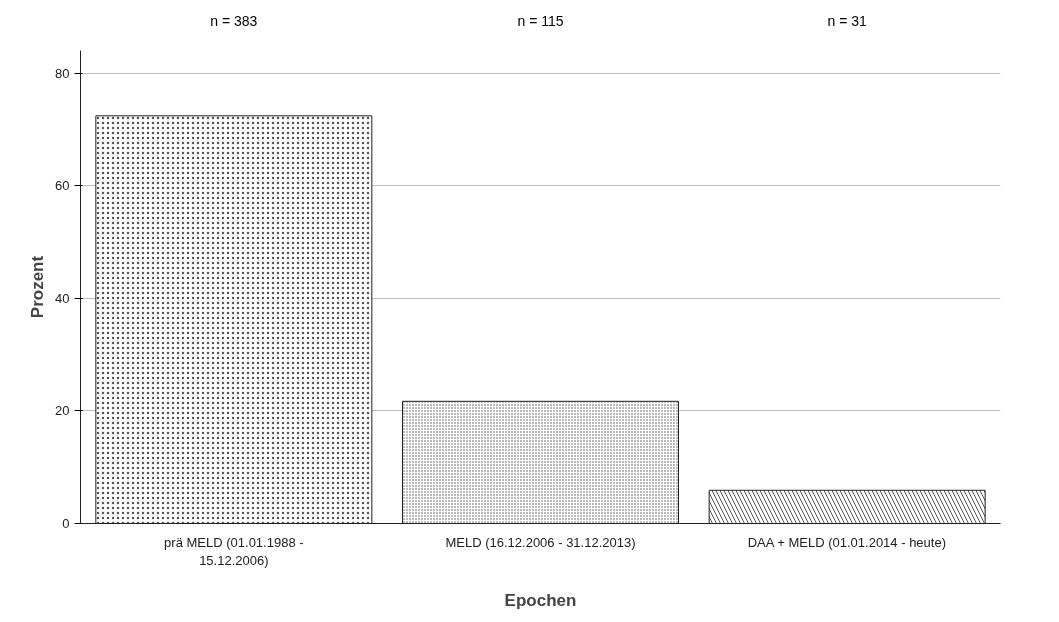  I want to click on x-tick-label: prä MELD (01.01.1988 - 15.12.2006), so click(234, 551).